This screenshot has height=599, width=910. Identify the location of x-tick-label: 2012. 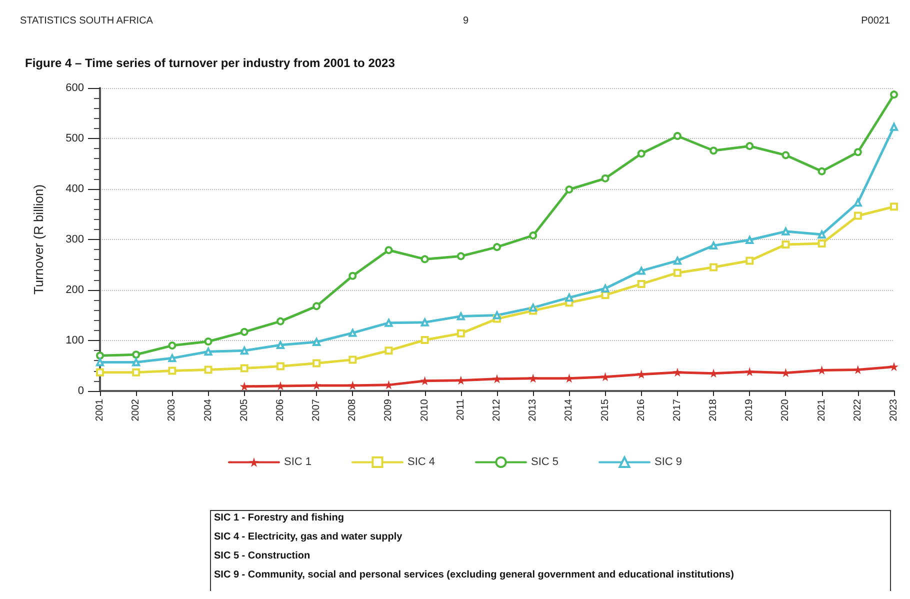
(497, 410).